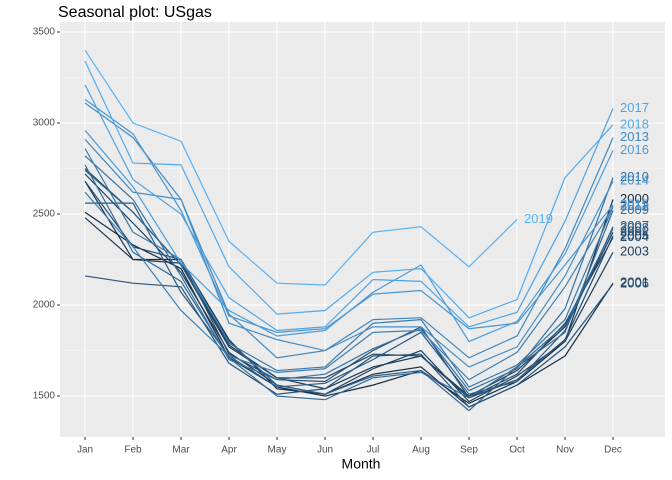 The width and height of the screenshot is (672, 480). What do you see at coordinates (277, 450) in the screenshot?
I see `x-tick-label: May` at bounding box center [277, 450].